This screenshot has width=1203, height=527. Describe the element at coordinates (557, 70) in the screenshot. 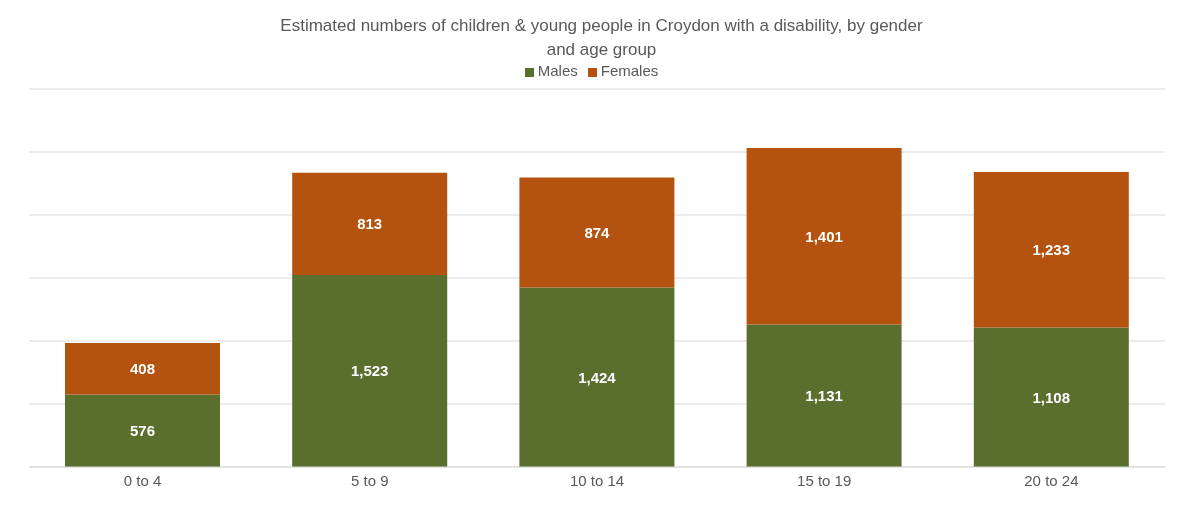

I see `legend-label: Males` at that location.